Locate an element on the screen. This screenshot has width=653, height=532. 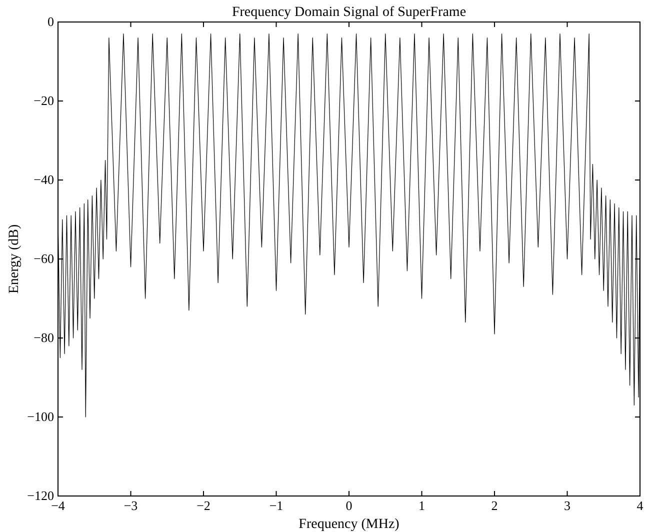
y-tick-label: −60 is located at coordinates (44, 258).